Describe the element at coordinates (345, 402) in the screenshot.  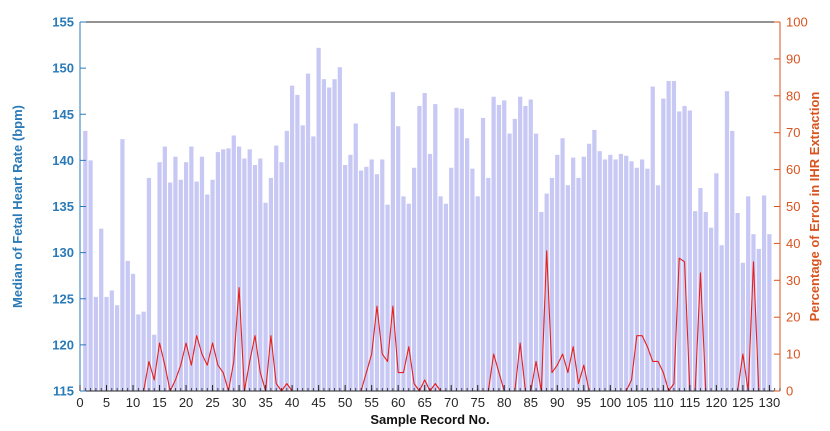
I see `x-tick-label: 50` at that location.